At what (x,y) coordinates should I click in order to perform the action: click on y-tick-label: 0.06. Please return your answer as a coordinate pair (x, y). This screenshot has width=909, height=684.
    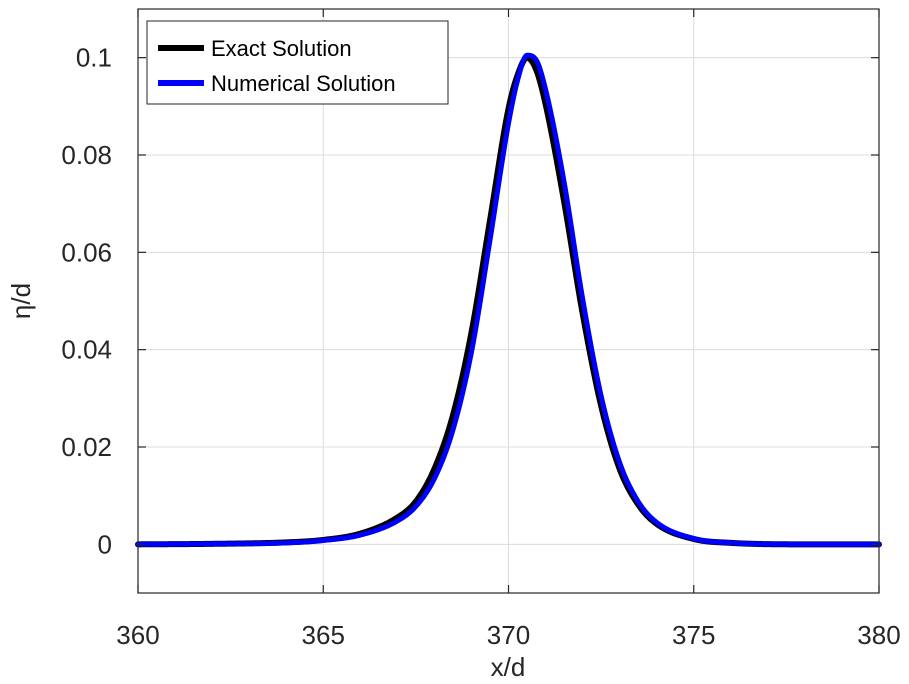
    Looking at the image, I should click on (86, 252).